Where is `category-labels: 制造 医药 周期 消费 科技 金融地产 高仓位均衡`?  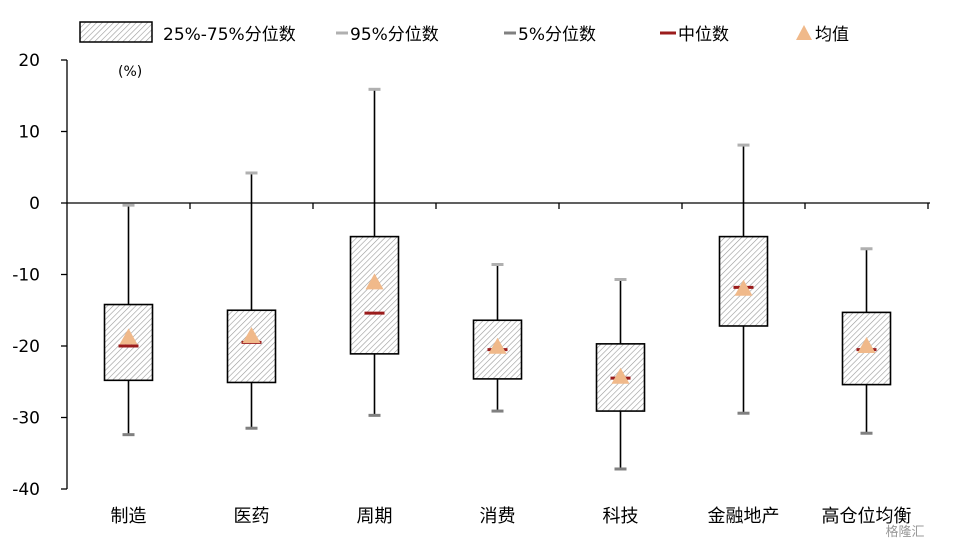
category-labels: 制造 医药 周期 消费 科技 金融地产 高仓位均衡 is located at coordinates (511, 516).